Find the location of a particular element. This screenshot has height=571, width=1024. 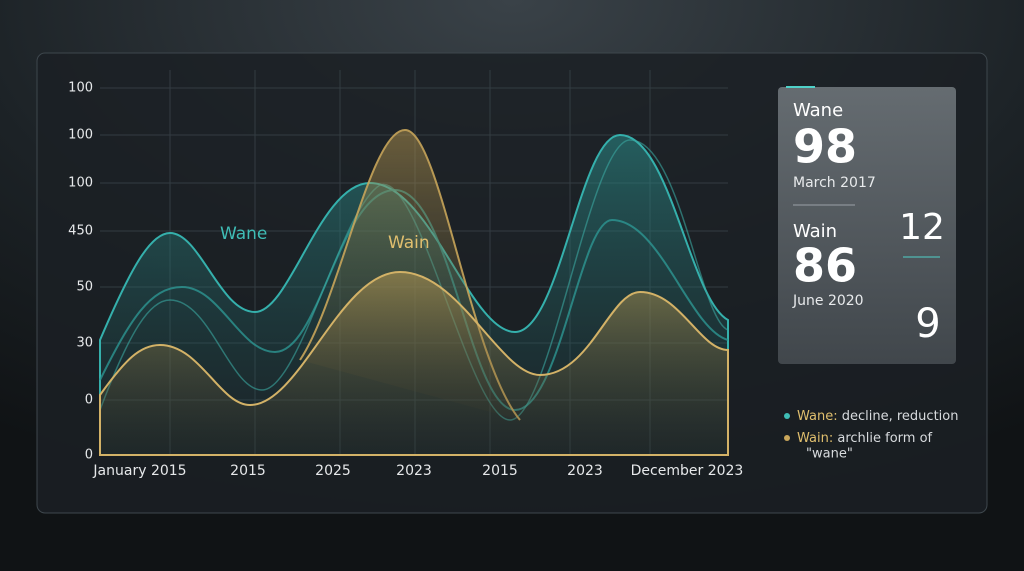

card-title: Wane is located at coordinates (818, 110).